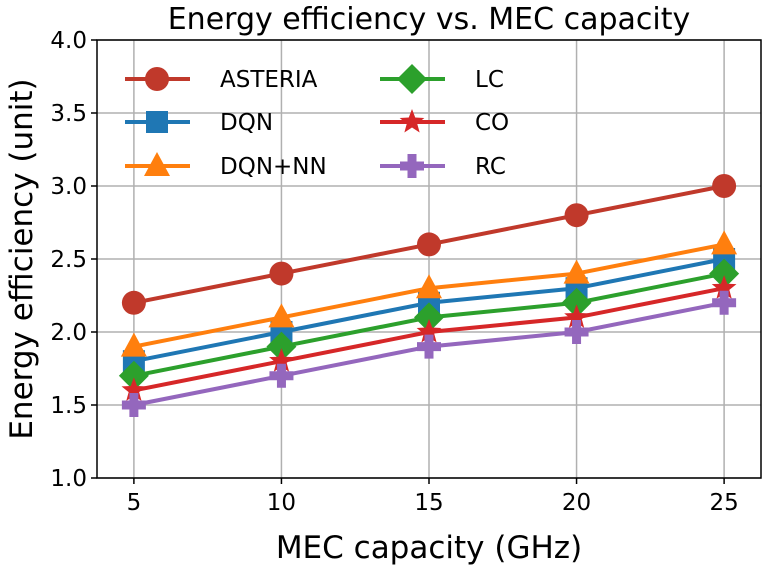 The image size is (763, 570). Describe the element at coordinates (412, 79) in the screenshot. I see `legend-marker-lc` at that location.